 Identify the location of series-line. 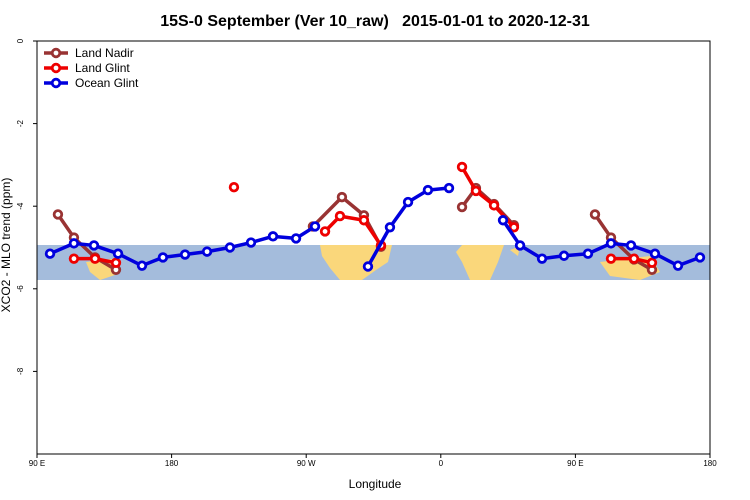
(354, 229).